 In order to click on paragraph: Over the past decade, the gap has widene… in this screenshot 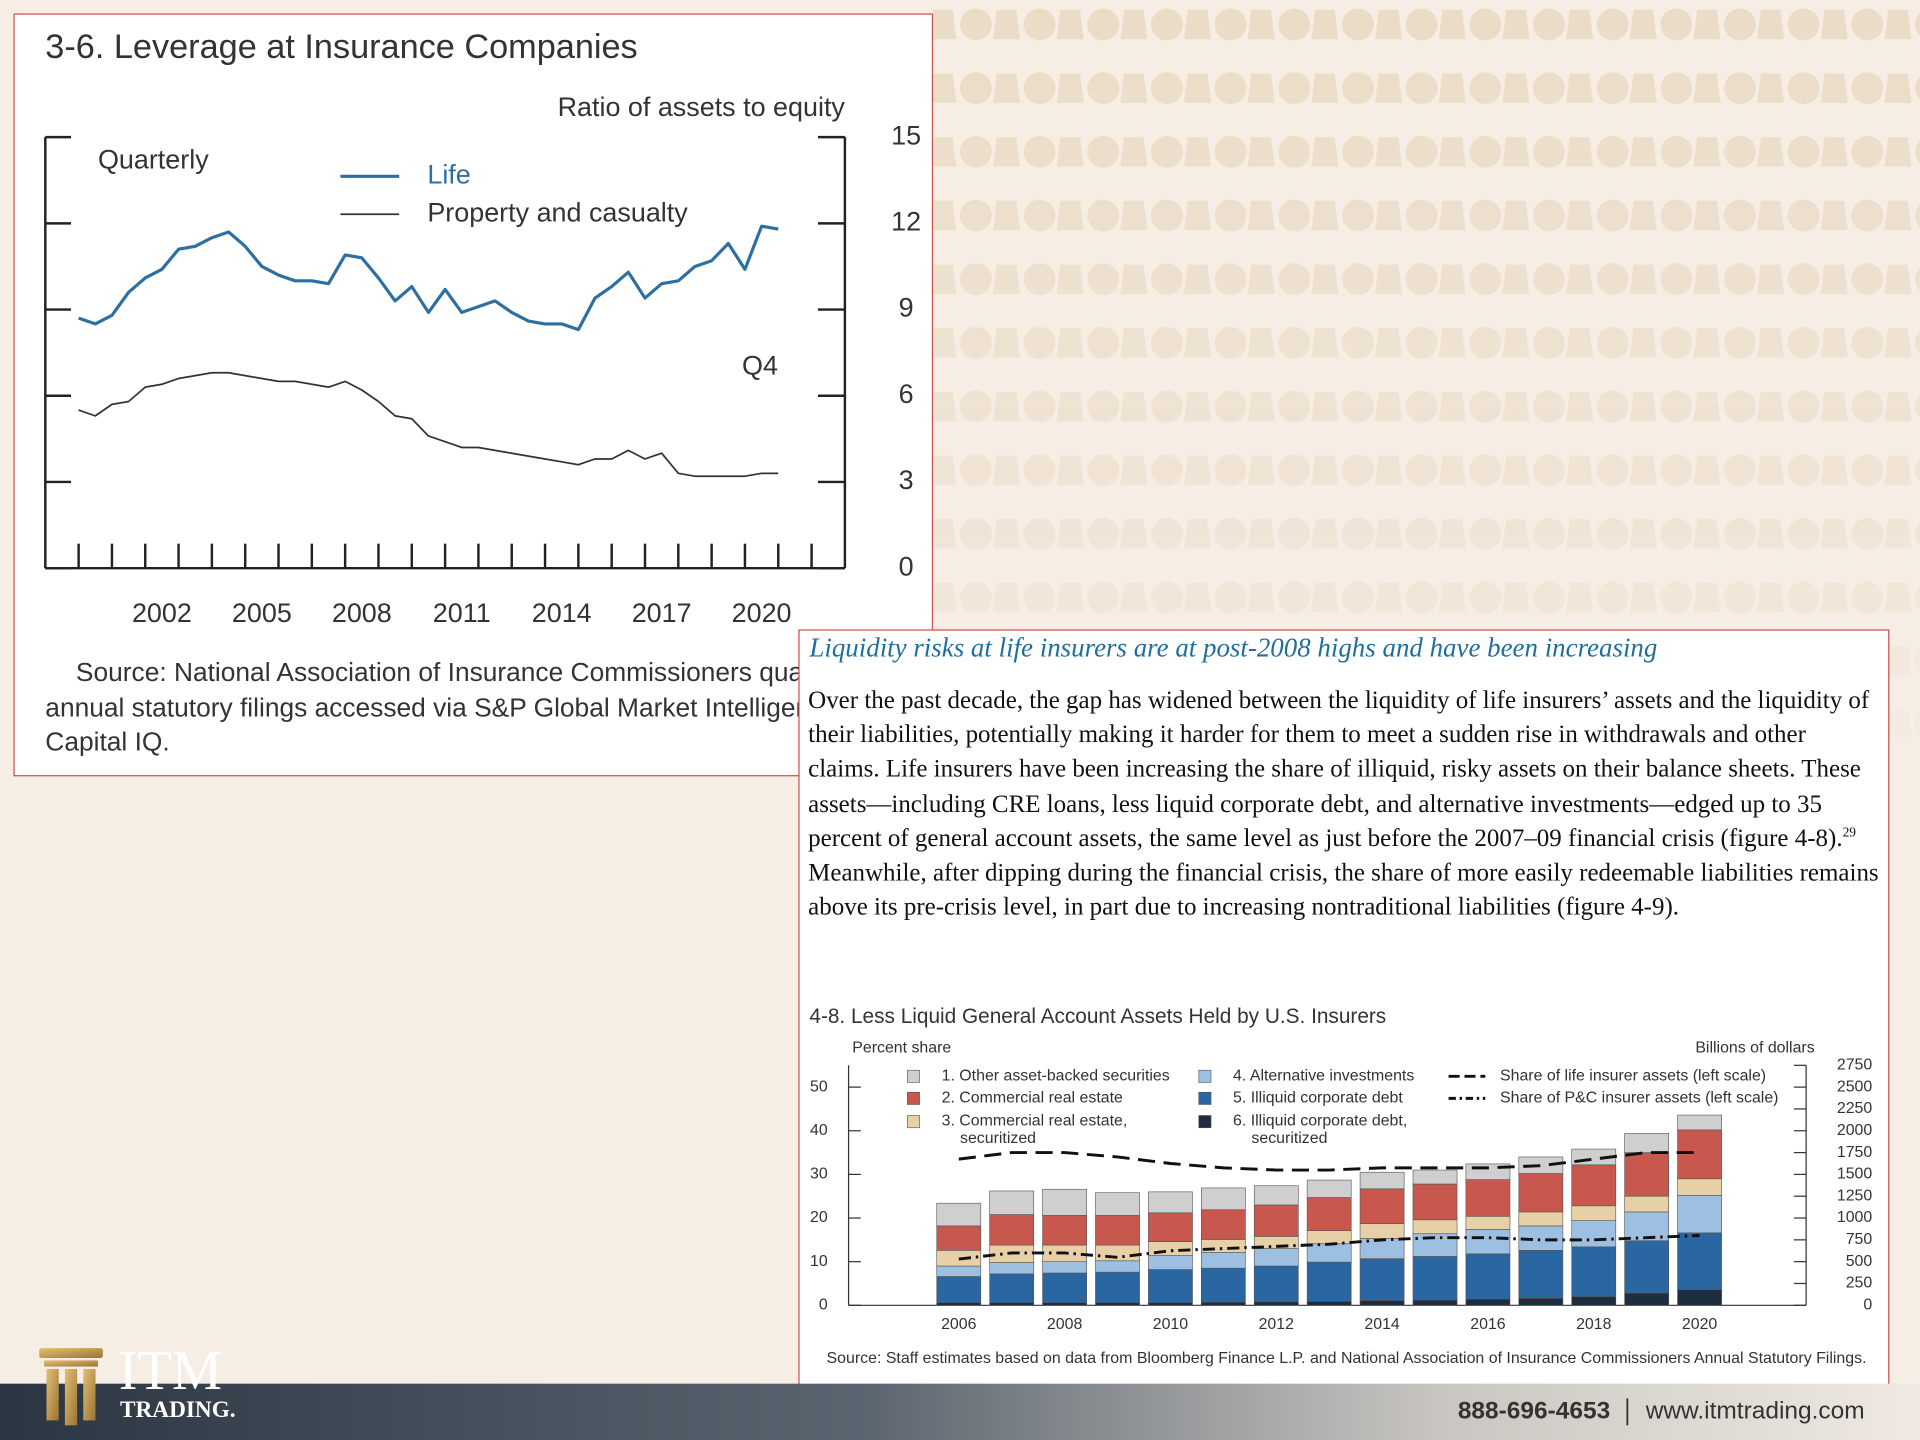, I will do `click(1345, 804)`.